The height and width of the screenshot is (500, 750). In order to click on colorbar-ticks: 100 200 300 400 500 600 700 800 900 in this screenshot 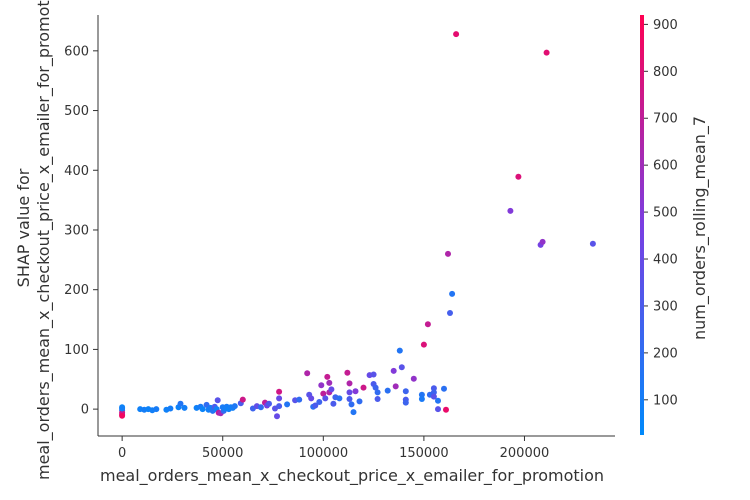, I will do `click(661, 213)`.